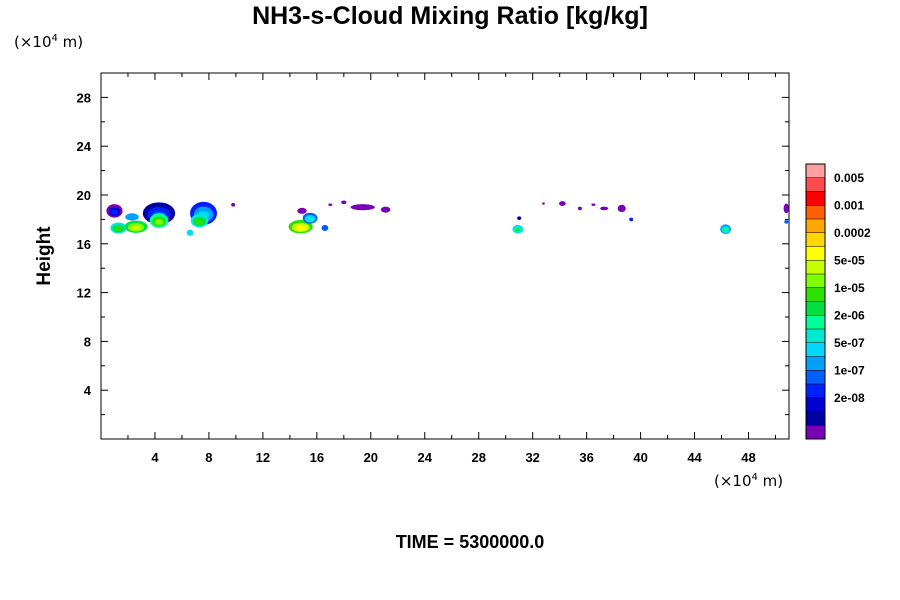 Image resolution: width=900 pixels, height=600 pixels. What do you see at coordinates (470, 542) in the screenshot?
I see `time-footer: TIME = 5300000.0` at bounding box center [470, 542].